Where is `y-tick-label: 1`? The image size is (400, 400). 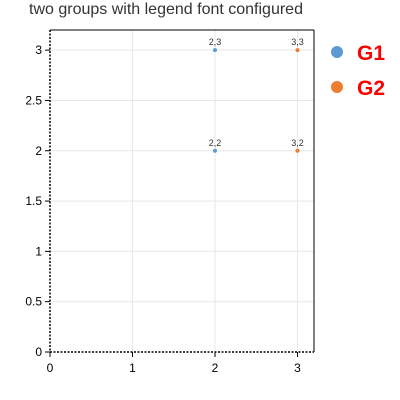
y-tick-label: 1 is located at coordinates (38, 251).